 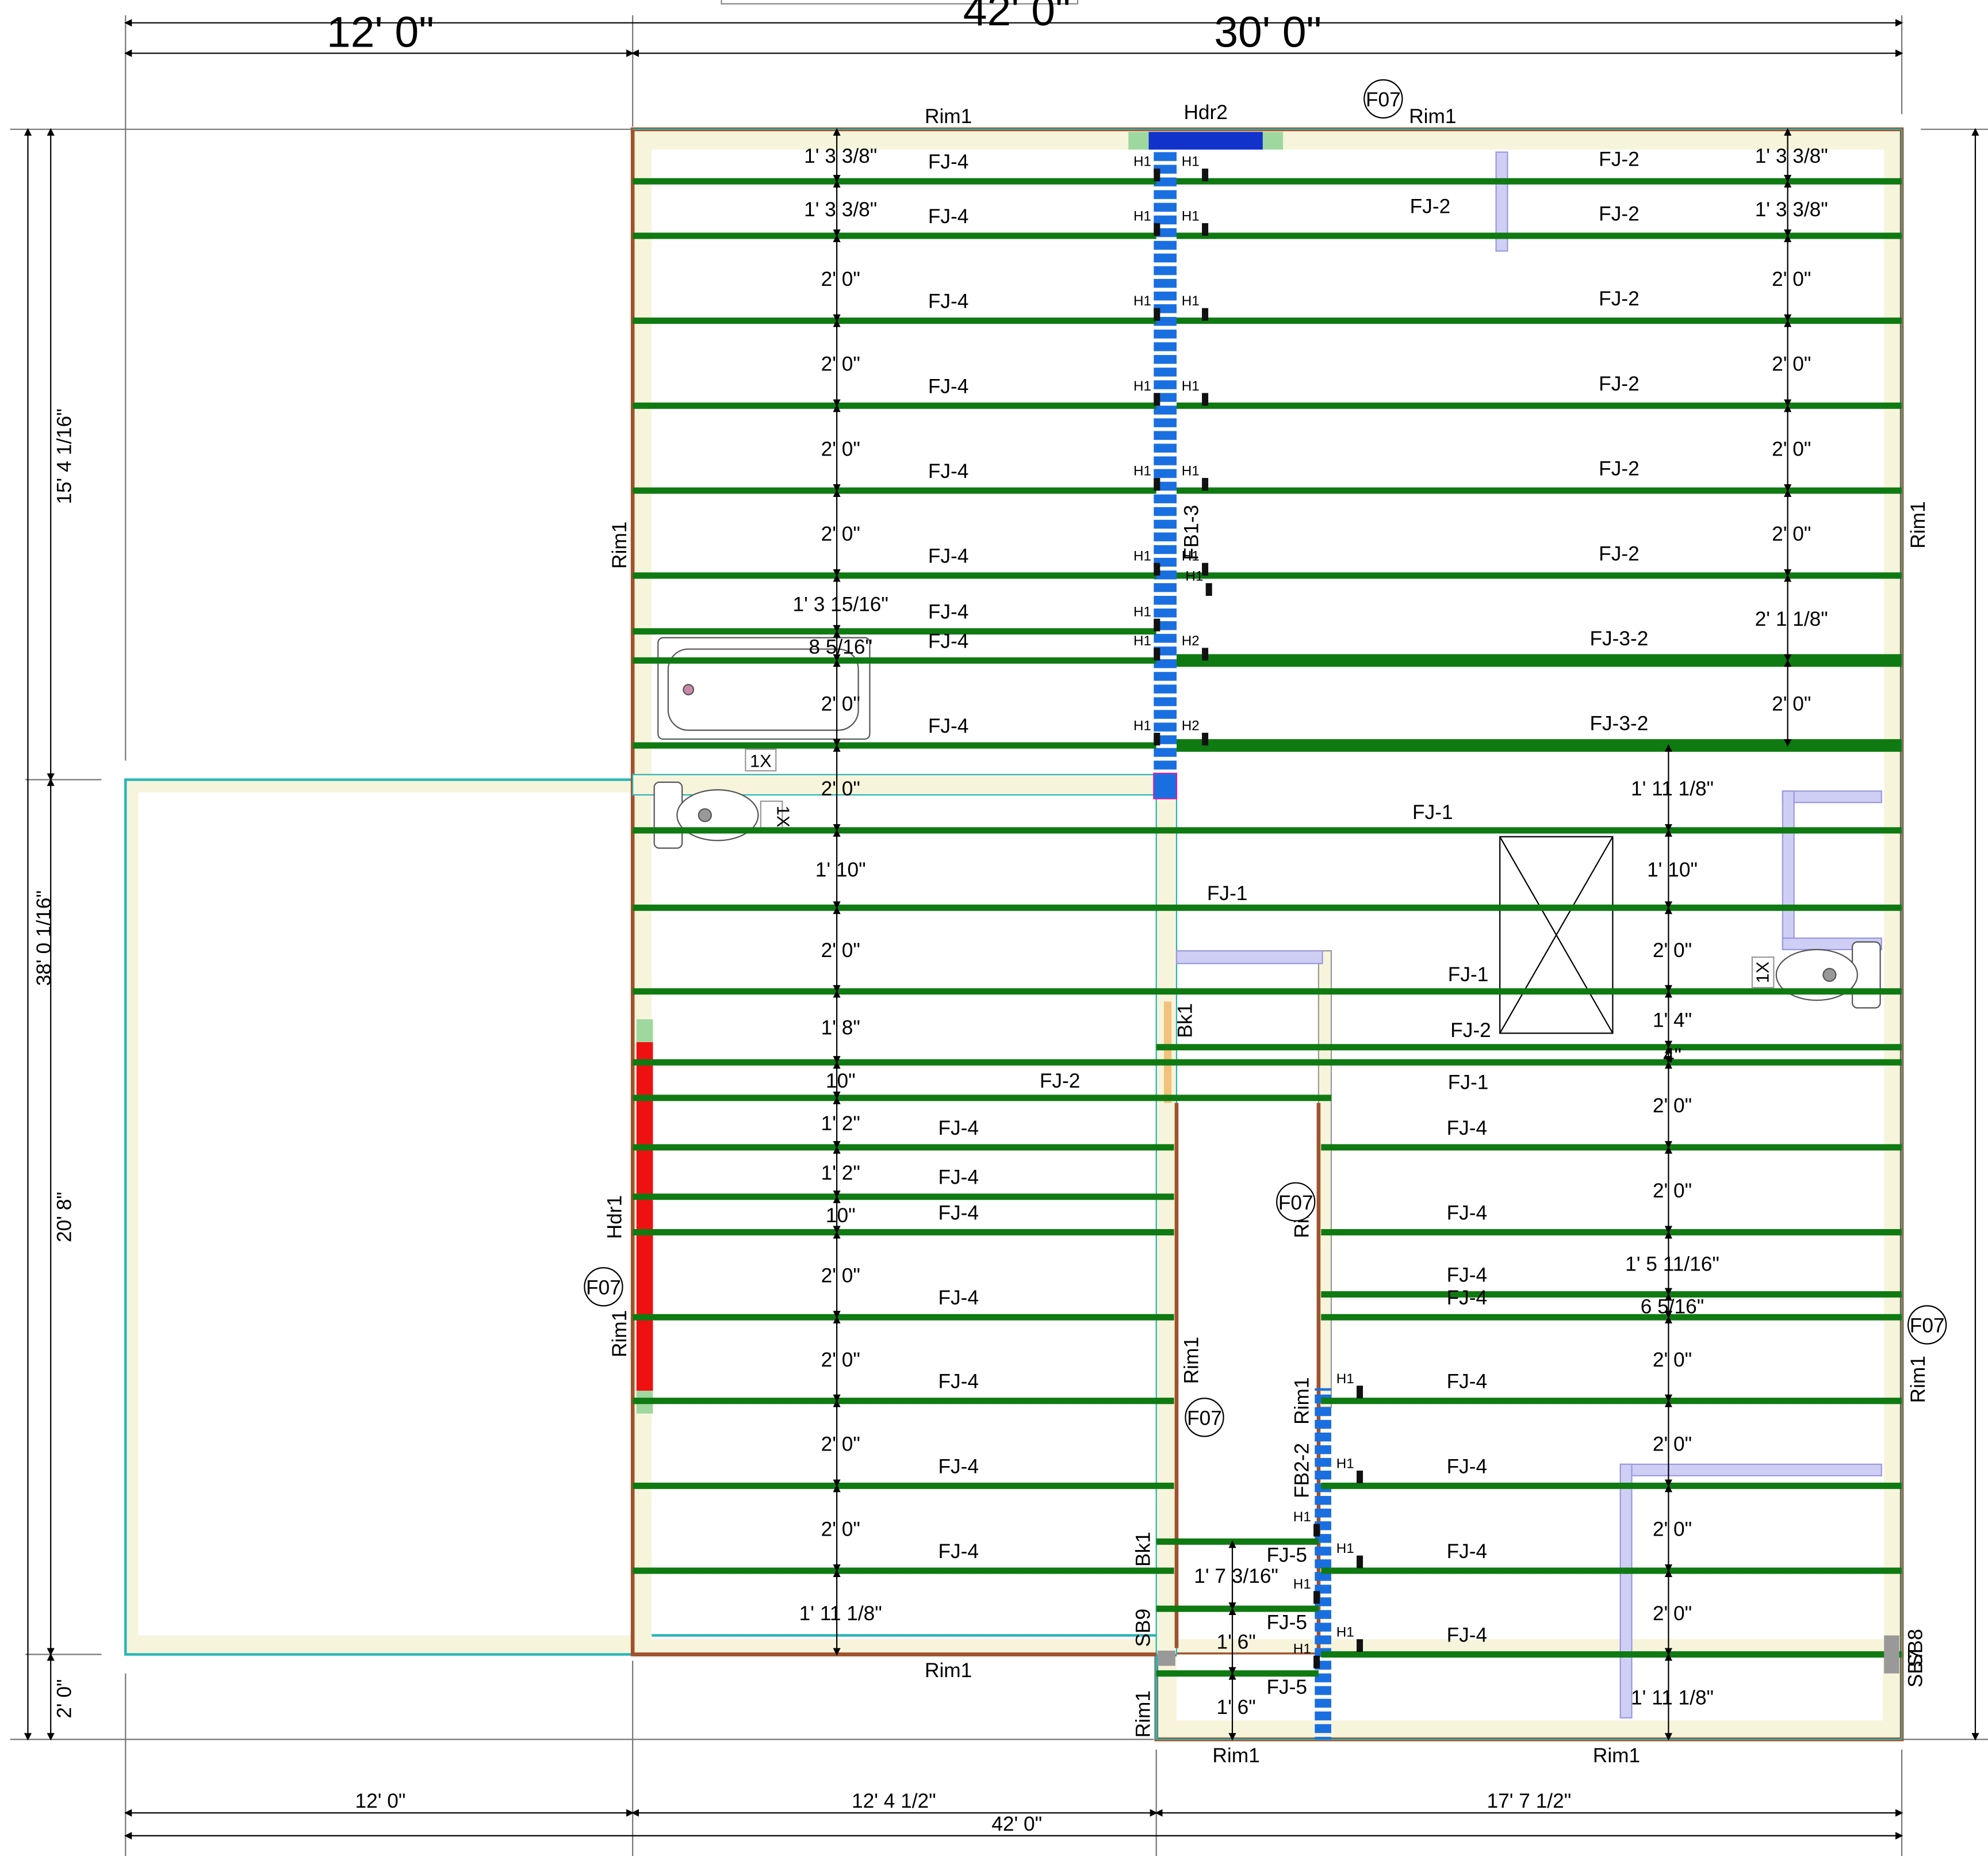 I want to click on dim-stair-0-label: 1' 7 3/16", so click(x=1236, y=1576).